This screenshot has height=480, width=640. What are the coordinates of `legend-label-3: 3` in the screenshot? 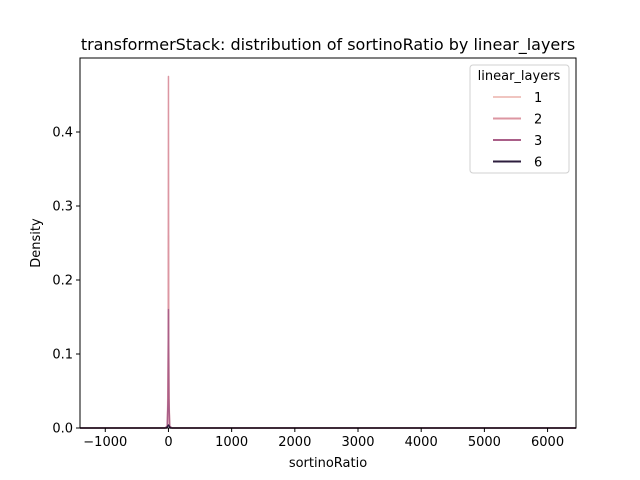 It's located at (538, 141).